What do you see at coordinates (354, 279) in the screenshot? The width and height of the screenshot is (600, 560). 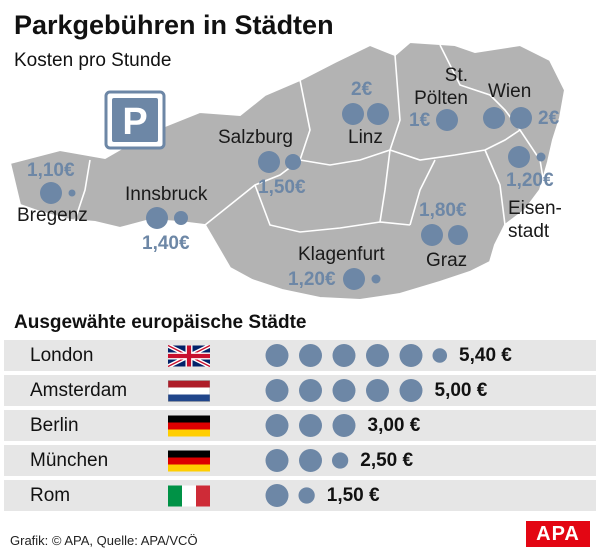 I see `klagenfurt-dot-large` at bounding box center [354, 279].